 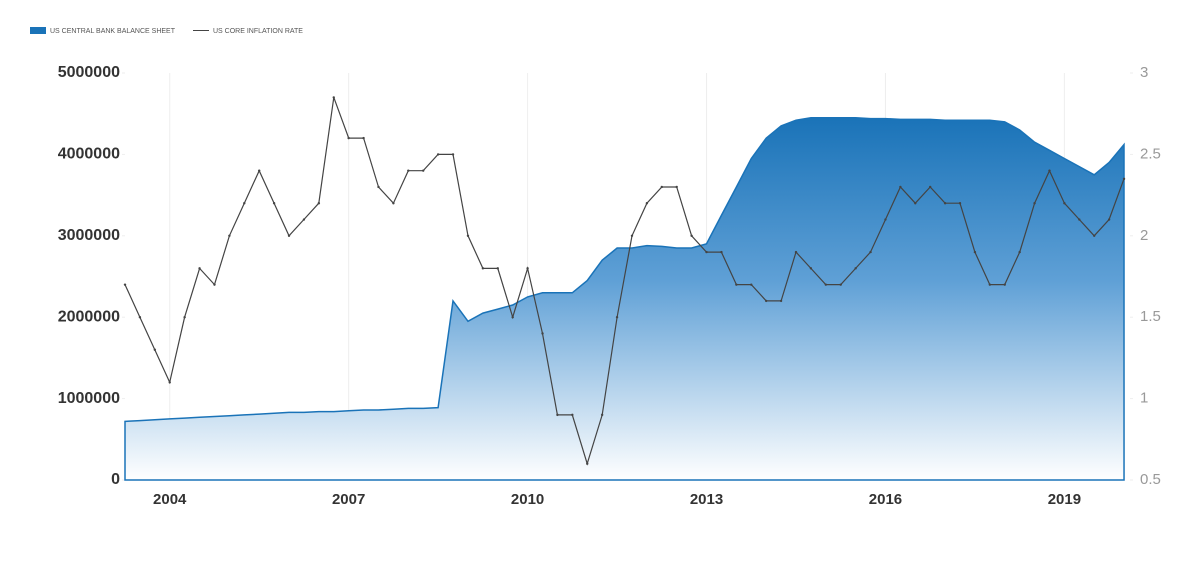 I want to click on y2-tick-label: 1, so click(x=1144, y=398).